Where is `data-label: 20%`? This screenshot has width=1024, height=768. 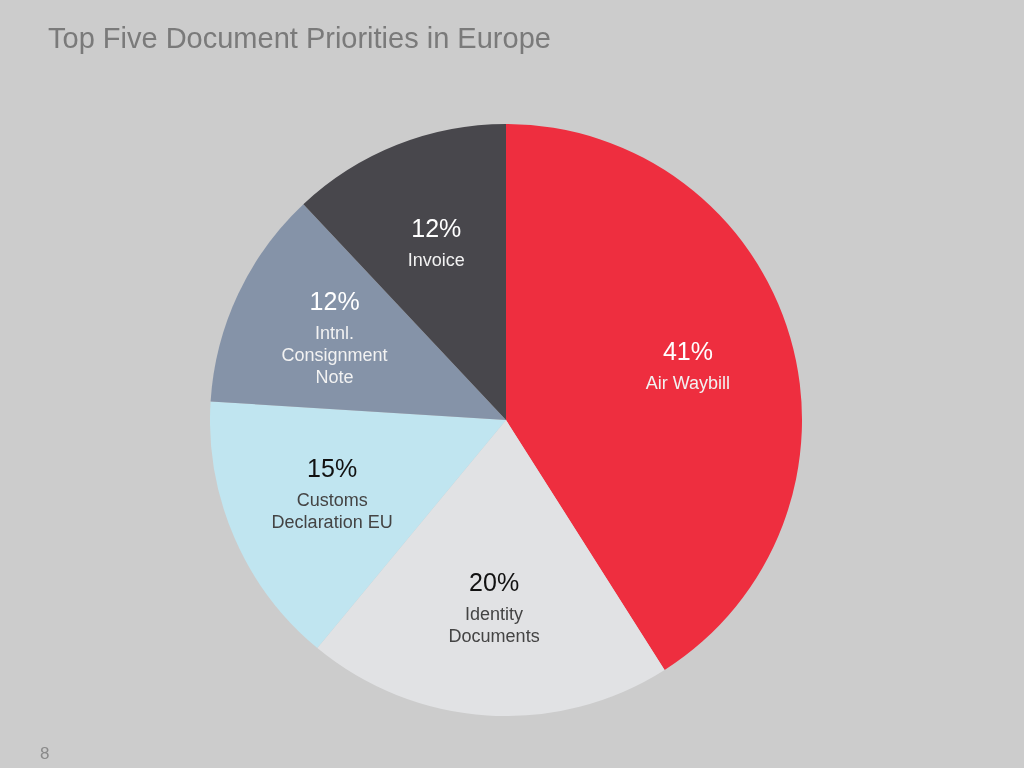
data-label: 20% is located at coordinates (494, 581).